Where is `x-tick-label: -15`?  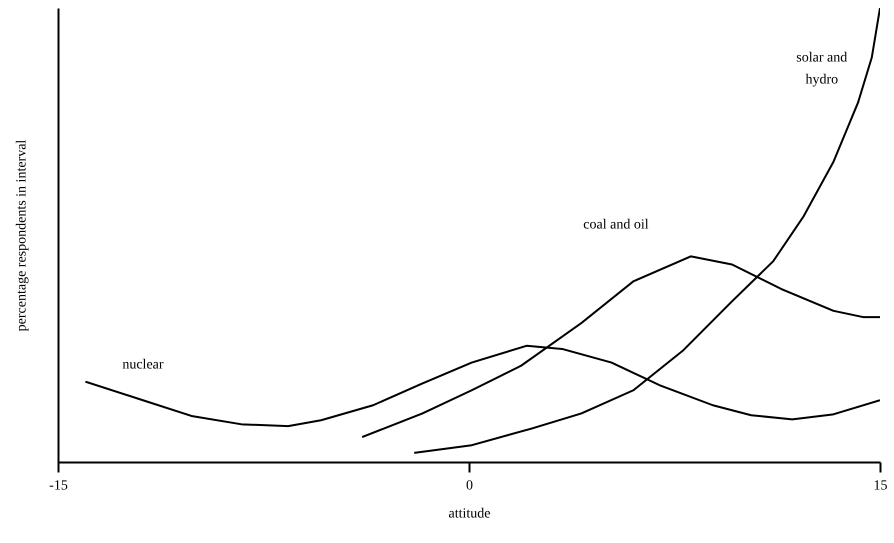
x-tick-label: -15 is located at coordinates (58, 486).